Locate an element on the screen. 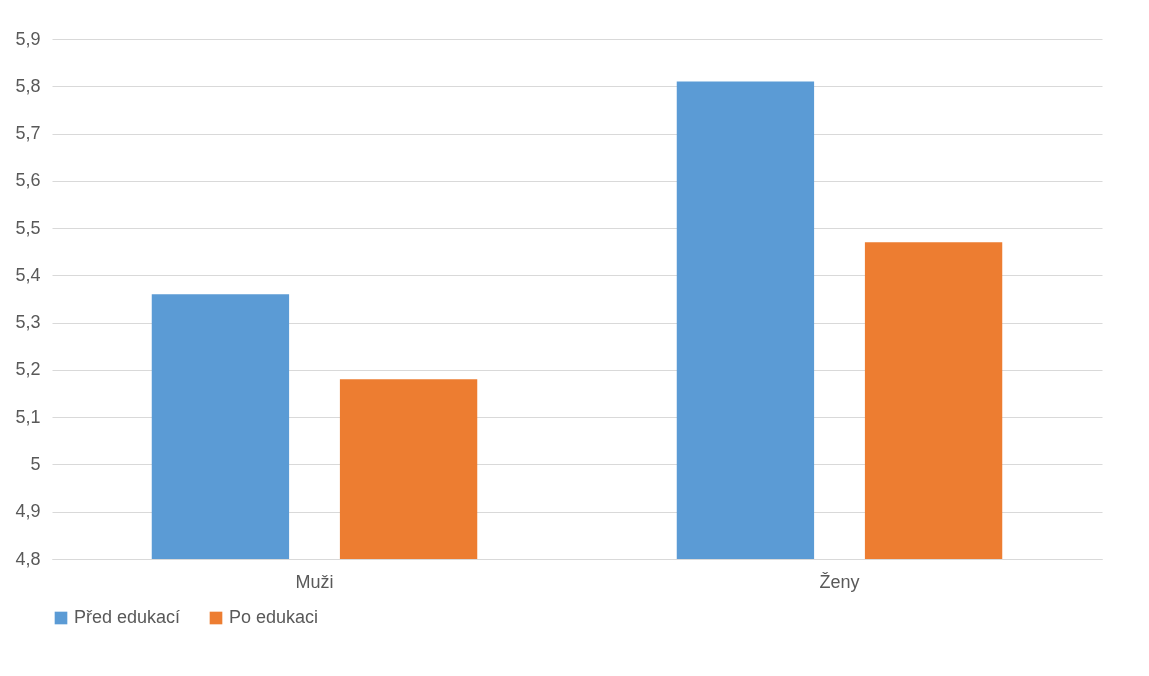 The height and width of the screenshot is (676, 1149). y-tick-label: 5,3 is located at coordinates (28, 322).